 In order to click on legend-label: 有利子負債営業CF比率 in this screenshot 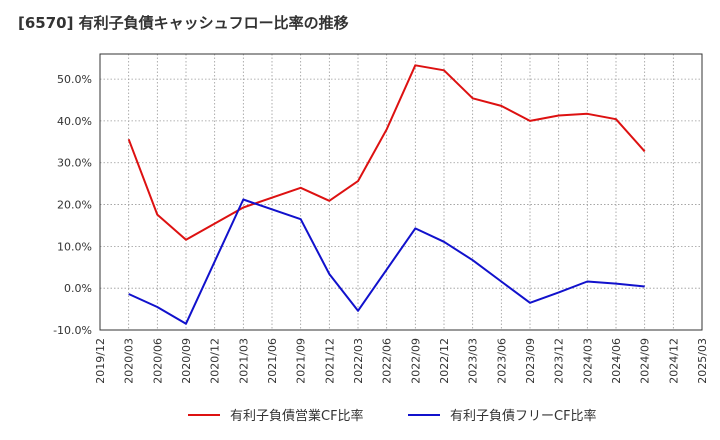, I will do `click(297, 416)`.